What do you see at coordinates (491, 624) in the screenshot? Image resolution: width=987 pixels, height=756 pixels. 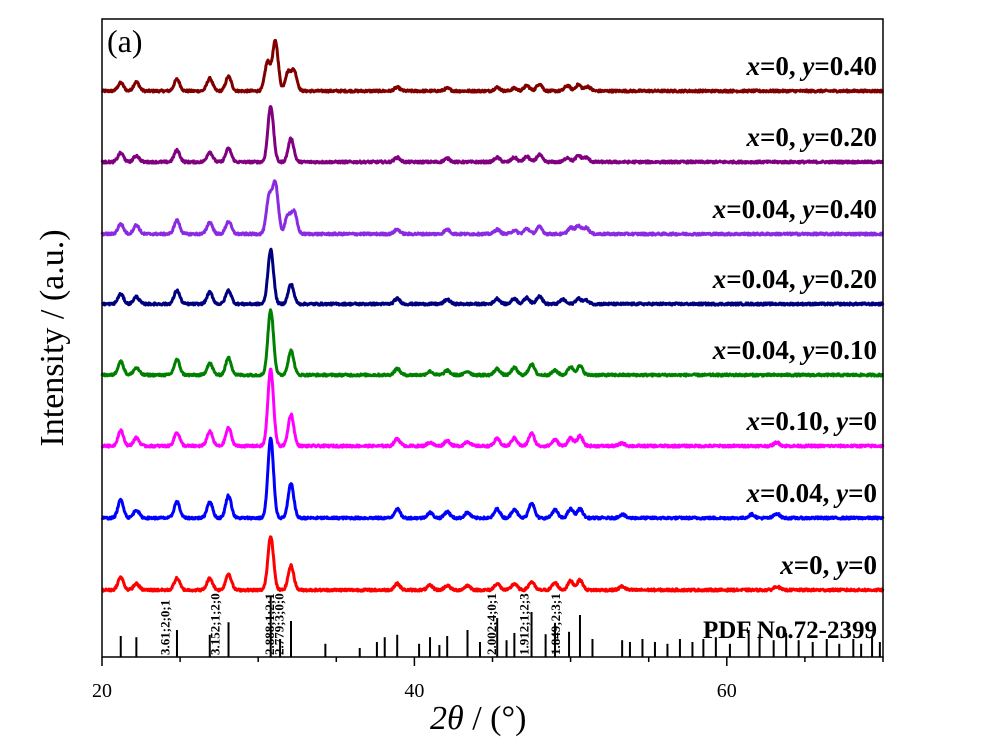 I see `reference-annotation-5: 2.002;4;0;1` at bounding box center [491, 624].